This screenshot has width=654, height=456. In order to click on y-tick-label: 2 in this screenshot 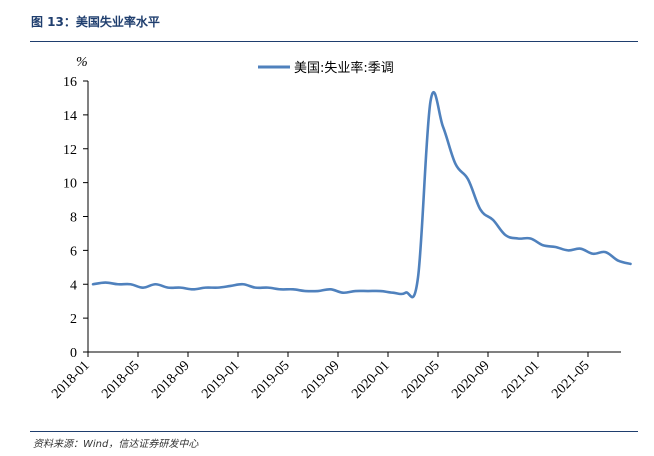, I will do `click(73, 319)`.